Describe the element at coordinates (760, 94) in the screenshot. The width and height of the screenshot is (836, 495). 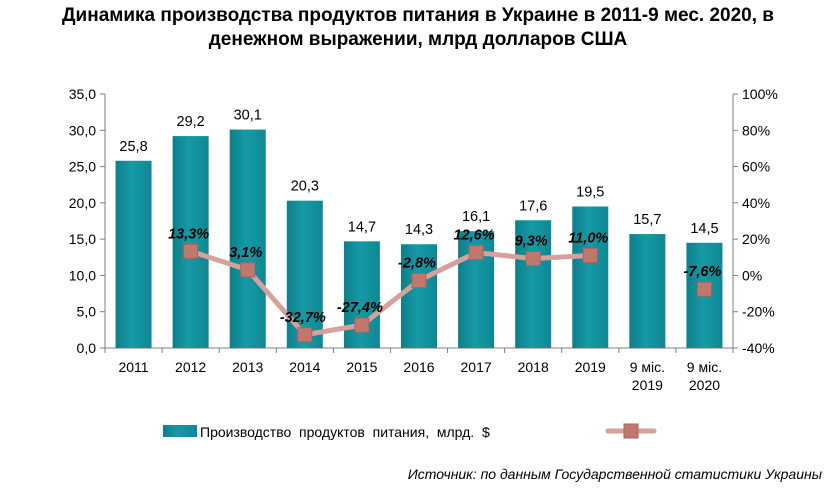
I see `y-right-tick-label: 100%` at that location.